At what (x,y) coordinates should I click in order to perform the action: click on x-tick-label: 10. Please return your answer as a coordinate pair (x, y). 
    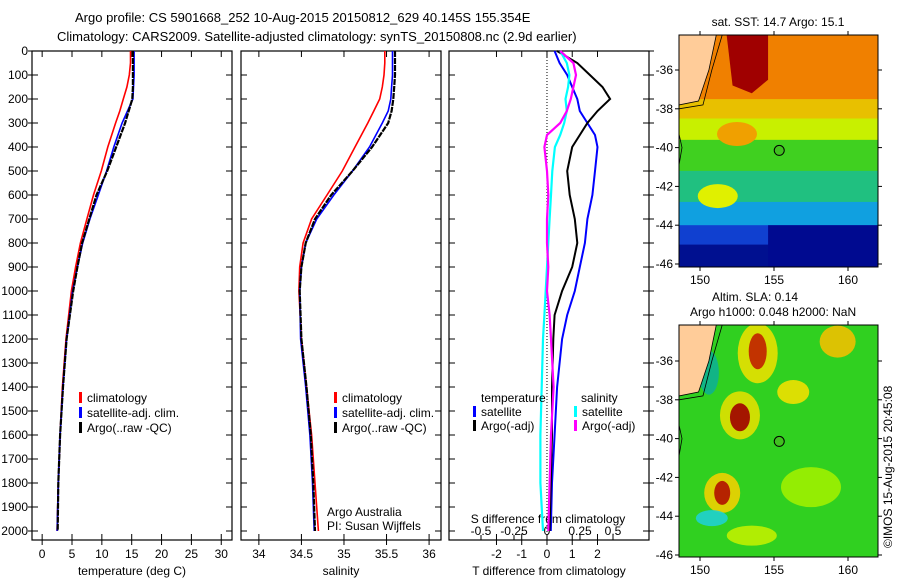
    Looking at the image, I should click on (102, 554).